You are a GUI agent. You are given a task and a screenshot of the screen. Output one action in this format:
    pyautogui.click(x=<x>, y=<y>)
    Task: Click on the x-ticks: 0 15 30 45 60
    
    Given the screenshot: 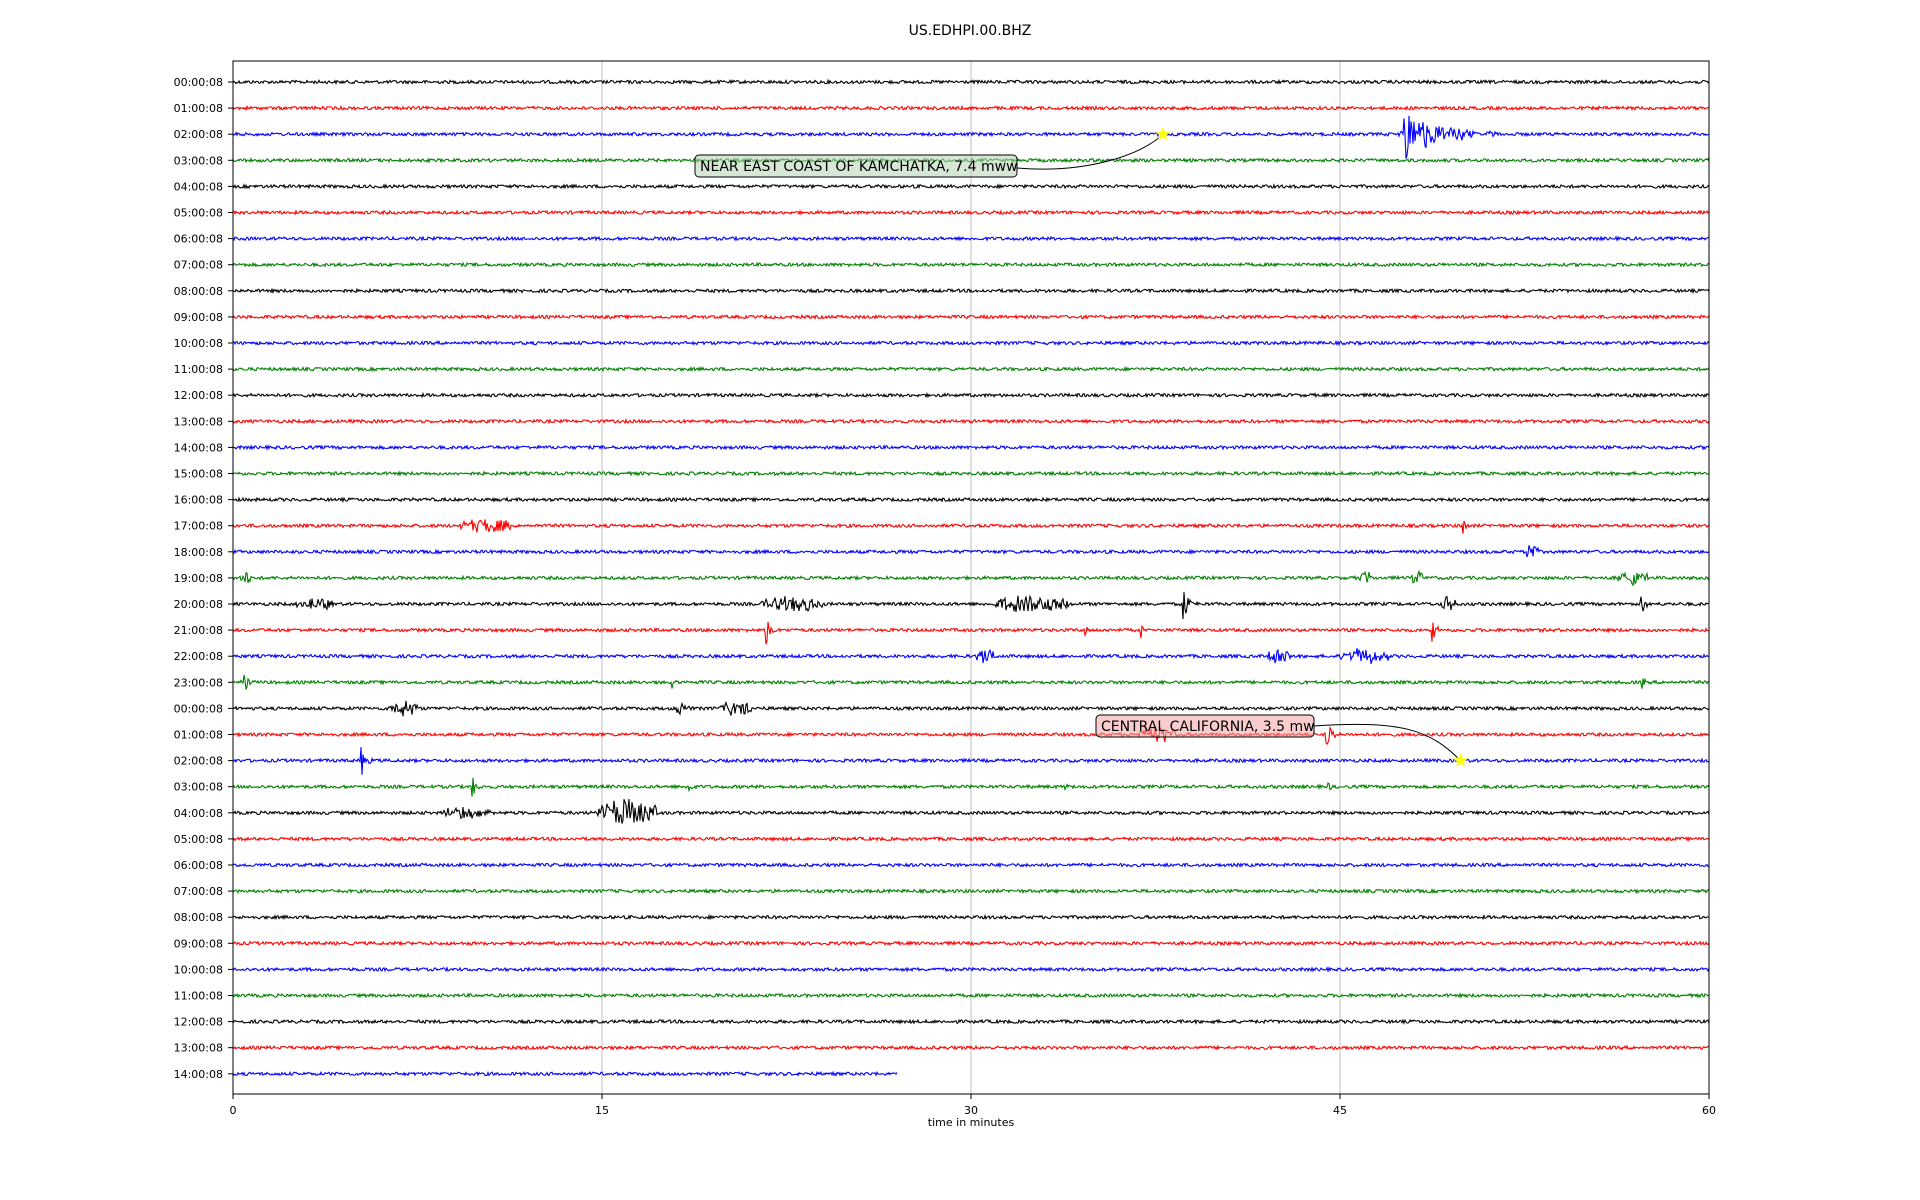 What is the action you would take?
    pyautogui.click(x=973, y=1105)
    